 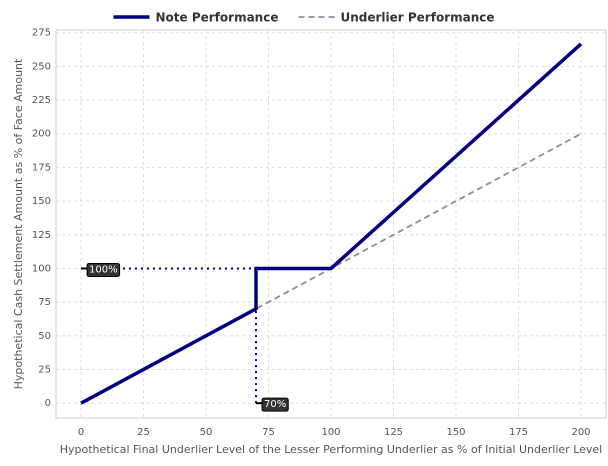 I want to click on y-tick-label: 275, so click(x=41, y=33).